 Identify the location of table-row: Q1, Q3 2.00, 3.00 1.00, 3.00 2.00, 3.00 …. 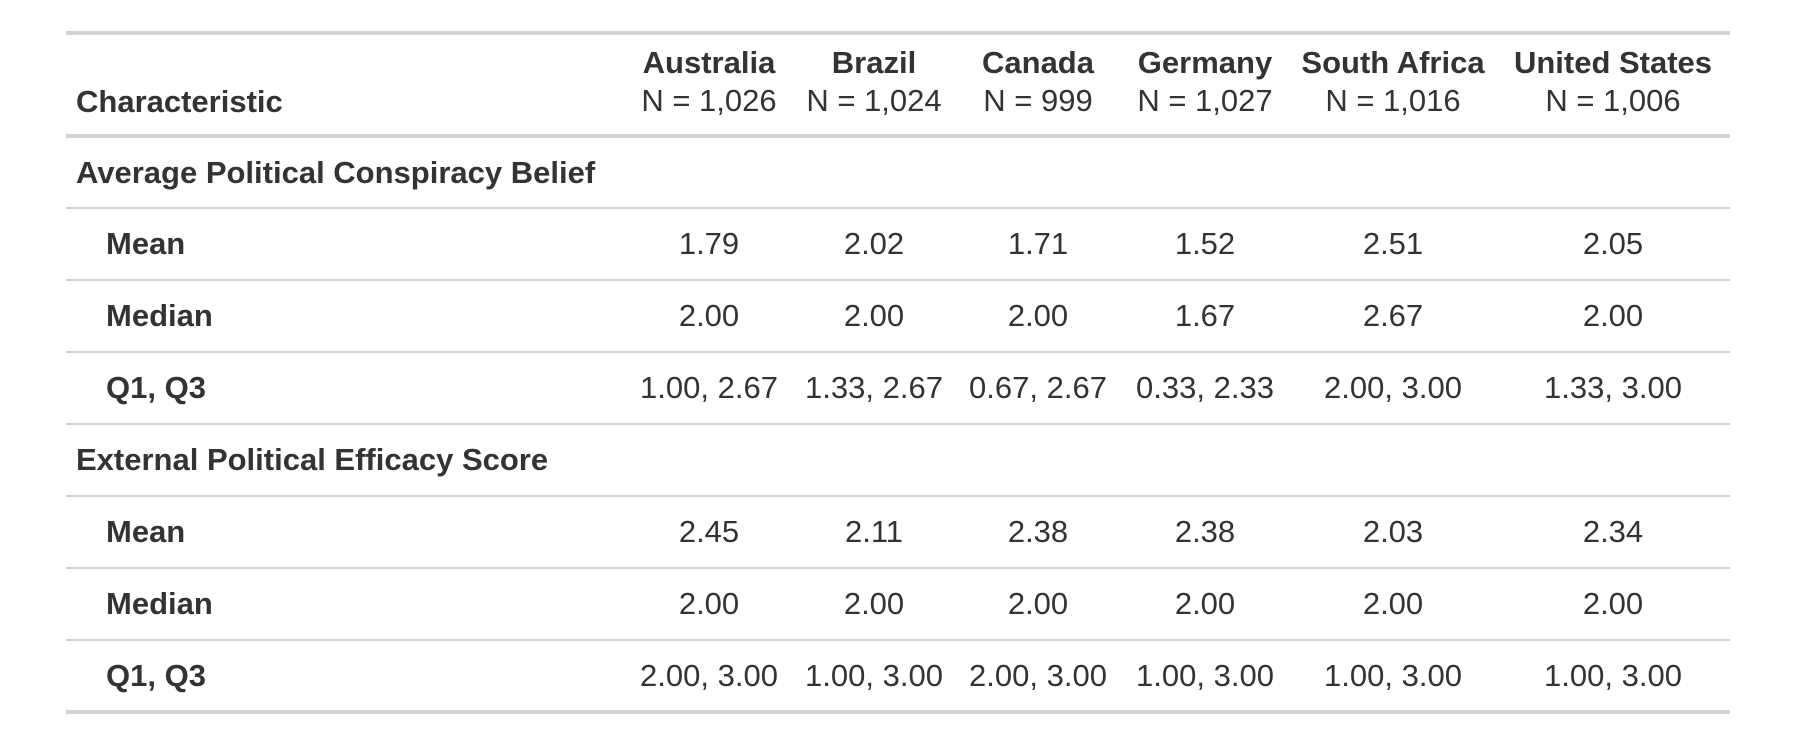
(898, 676).